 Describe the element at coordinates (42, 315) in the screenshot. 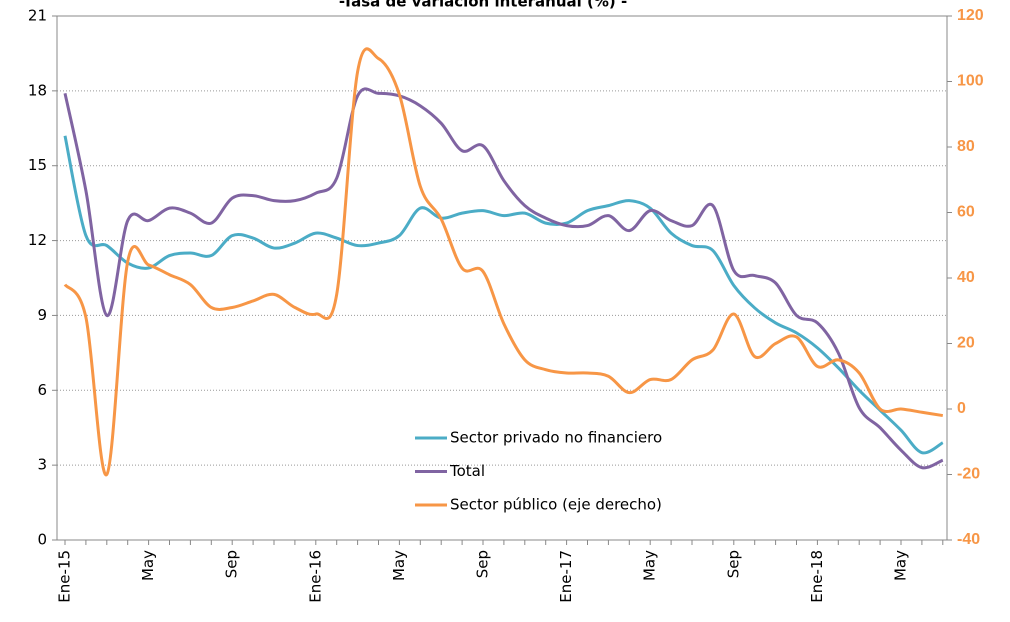

I see `y-tick-label: 9` at that location.